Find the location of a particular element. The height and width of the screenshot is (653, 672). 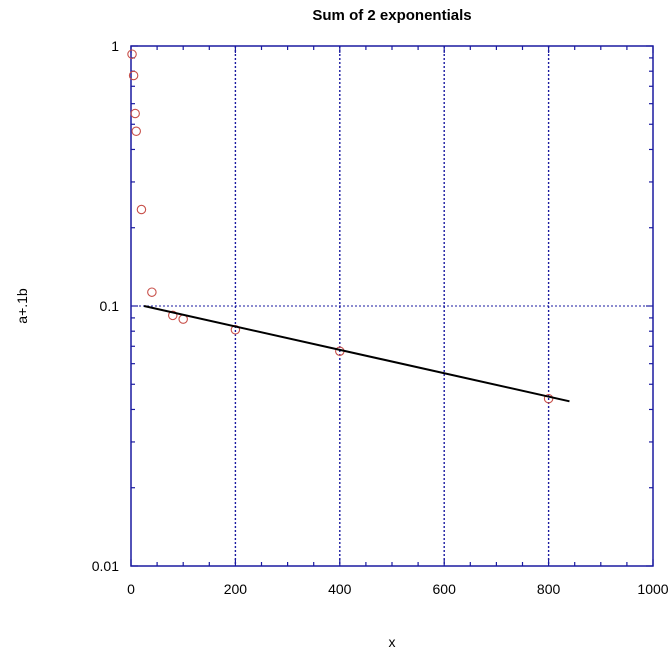

y-tick-label: 1 is located at coordinates (115, 46).